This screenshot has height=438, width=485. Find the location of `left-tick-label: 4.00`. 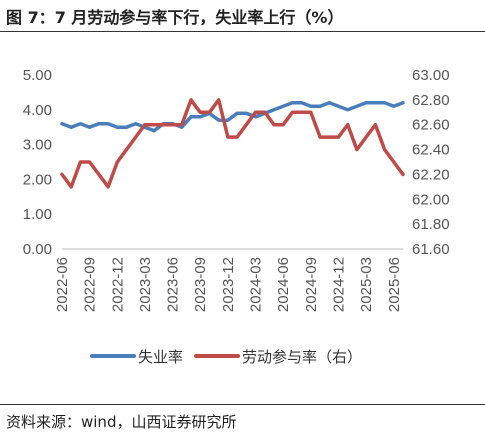

left-tick-label: 4.00 is located at coordinates (37, 110).